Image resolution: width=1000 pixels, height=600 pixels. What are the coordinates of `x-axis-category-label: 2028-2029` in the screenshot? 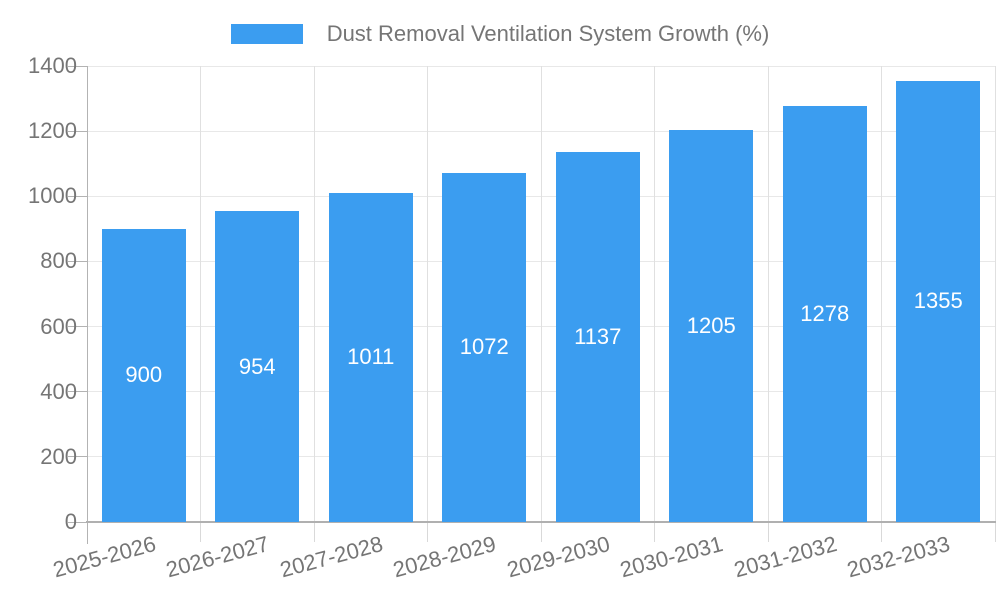 It's located at (444, 557).